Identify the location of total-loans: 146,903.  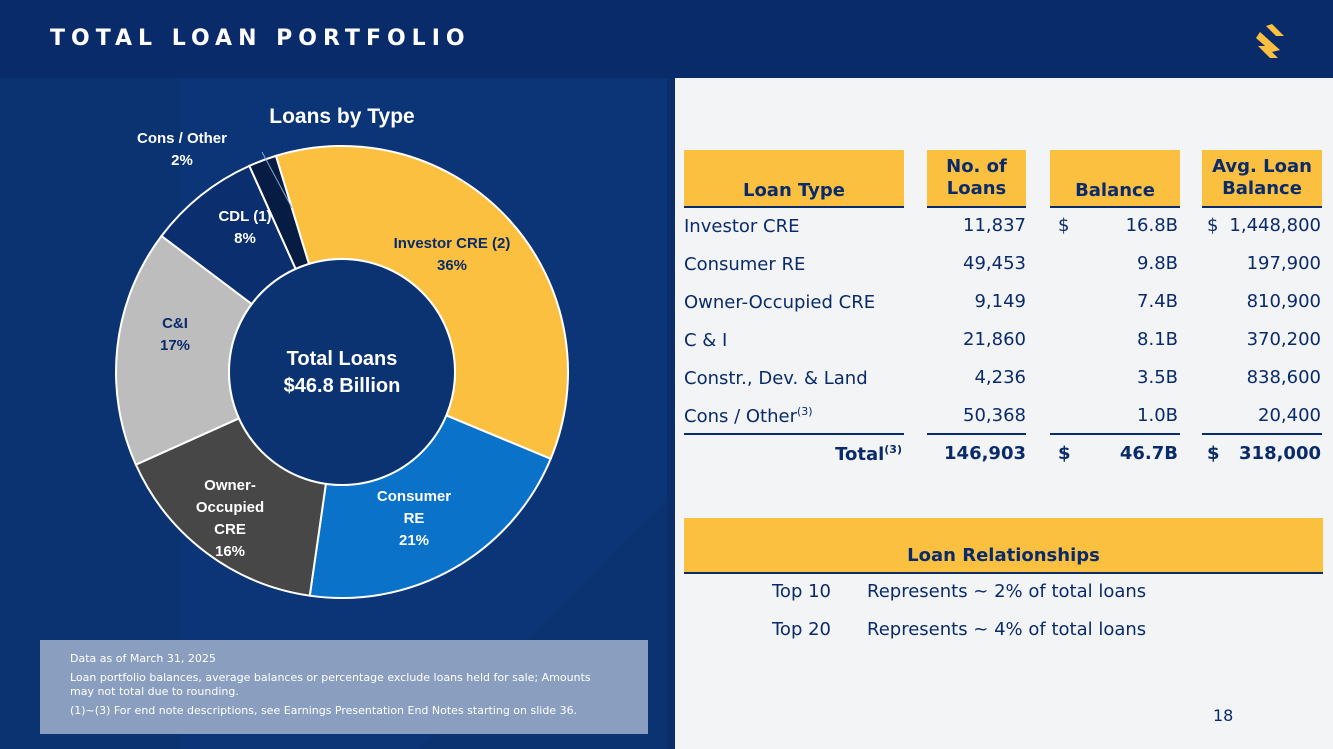
(985, 453).